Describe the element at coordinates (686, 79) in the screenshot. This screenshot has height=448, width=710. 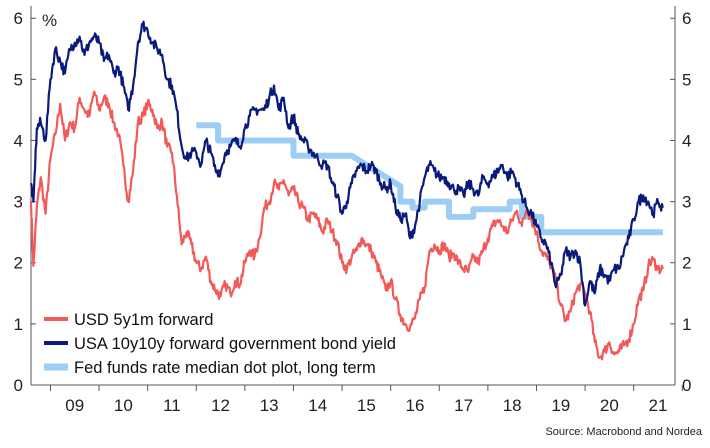
I see `y-tick-label-right-5: 5` at that location.